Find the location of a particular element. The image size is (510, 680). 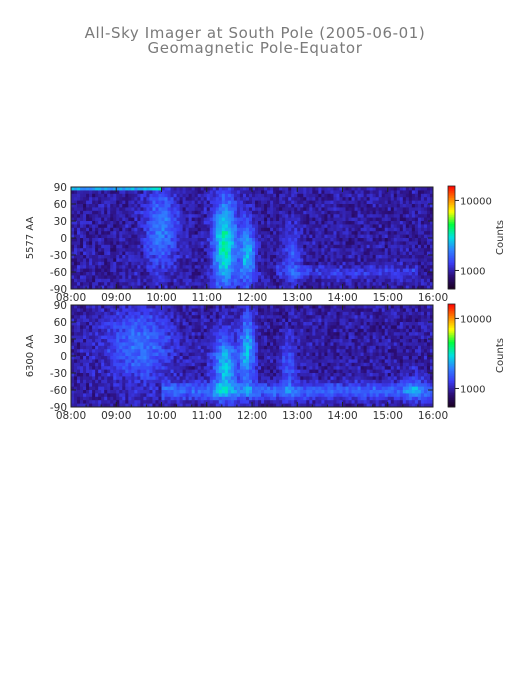

colorbar-swatch is located at coordinates (451, 276).